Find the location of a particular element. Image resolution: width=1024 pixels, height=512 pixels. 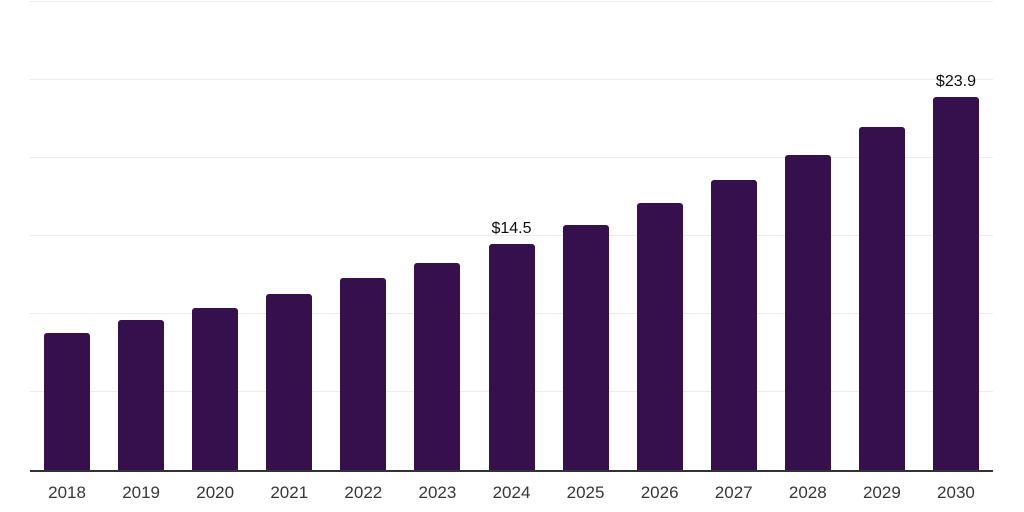

x-axis-label-2018: 2018 is located at coordinates (67, 492).